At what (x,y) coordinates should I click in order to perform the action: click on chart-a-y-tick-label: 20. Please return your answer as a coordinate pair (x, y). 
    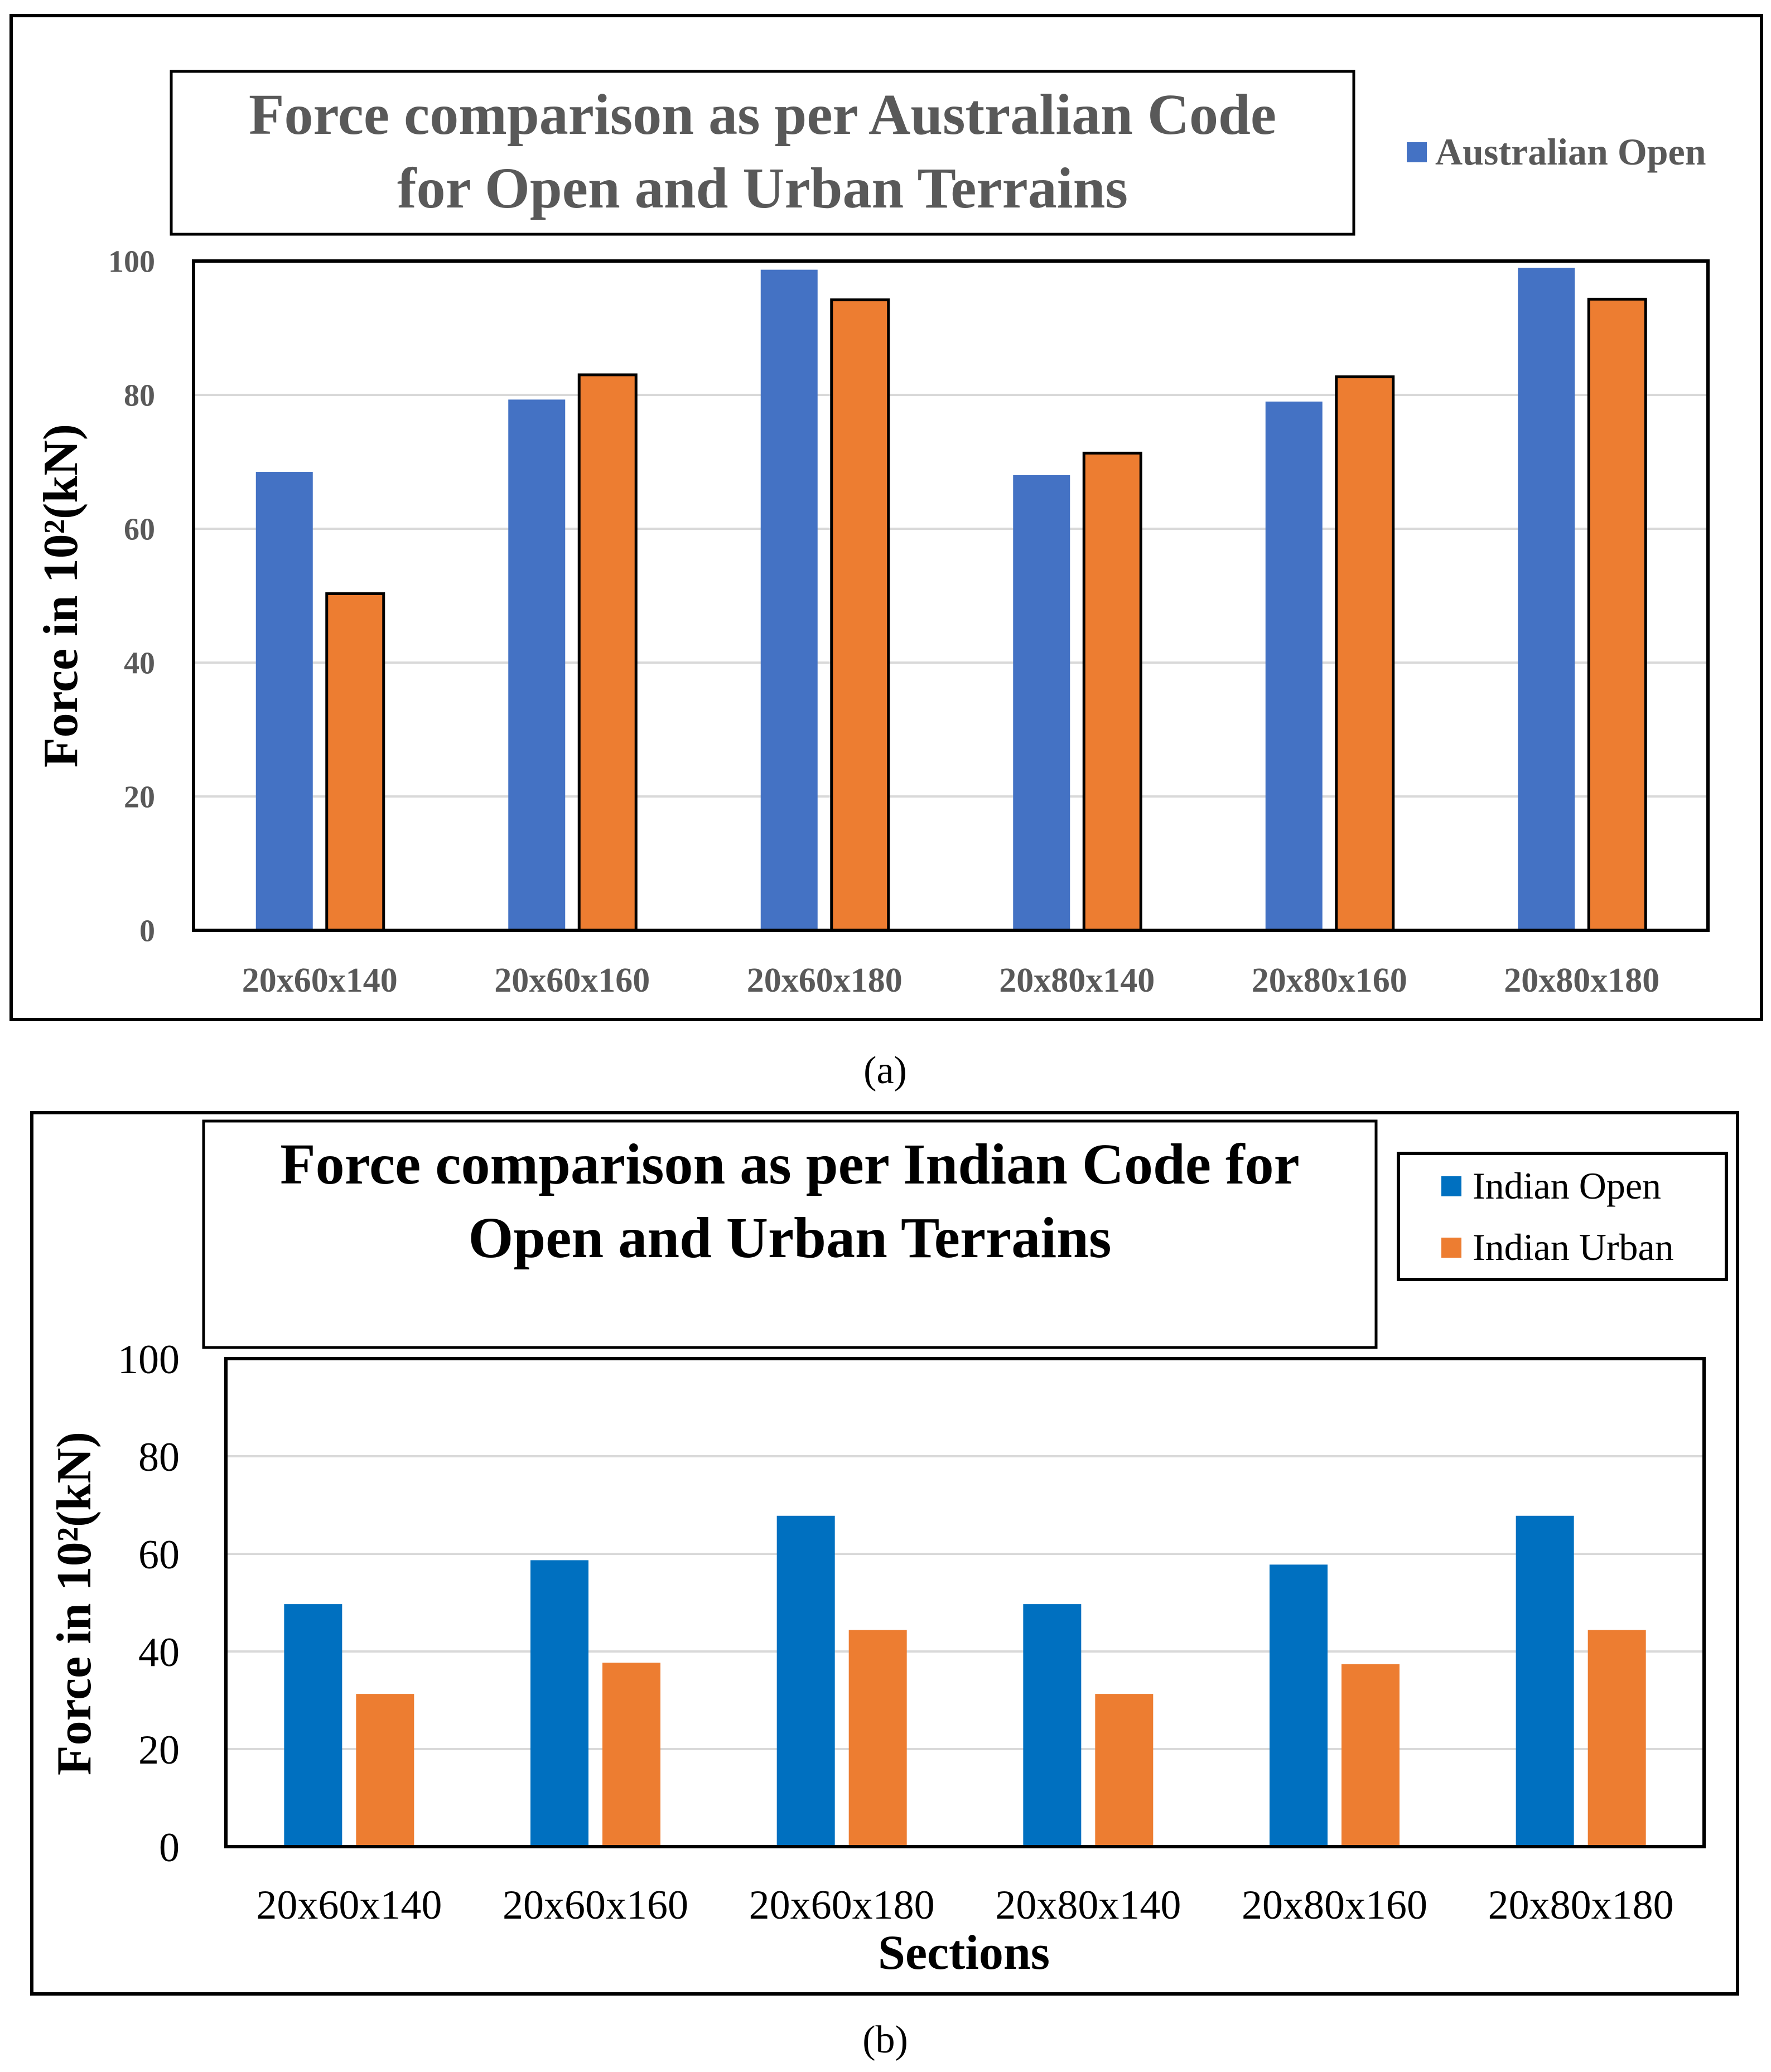
    Looking at the image, I should click on (139, 797).